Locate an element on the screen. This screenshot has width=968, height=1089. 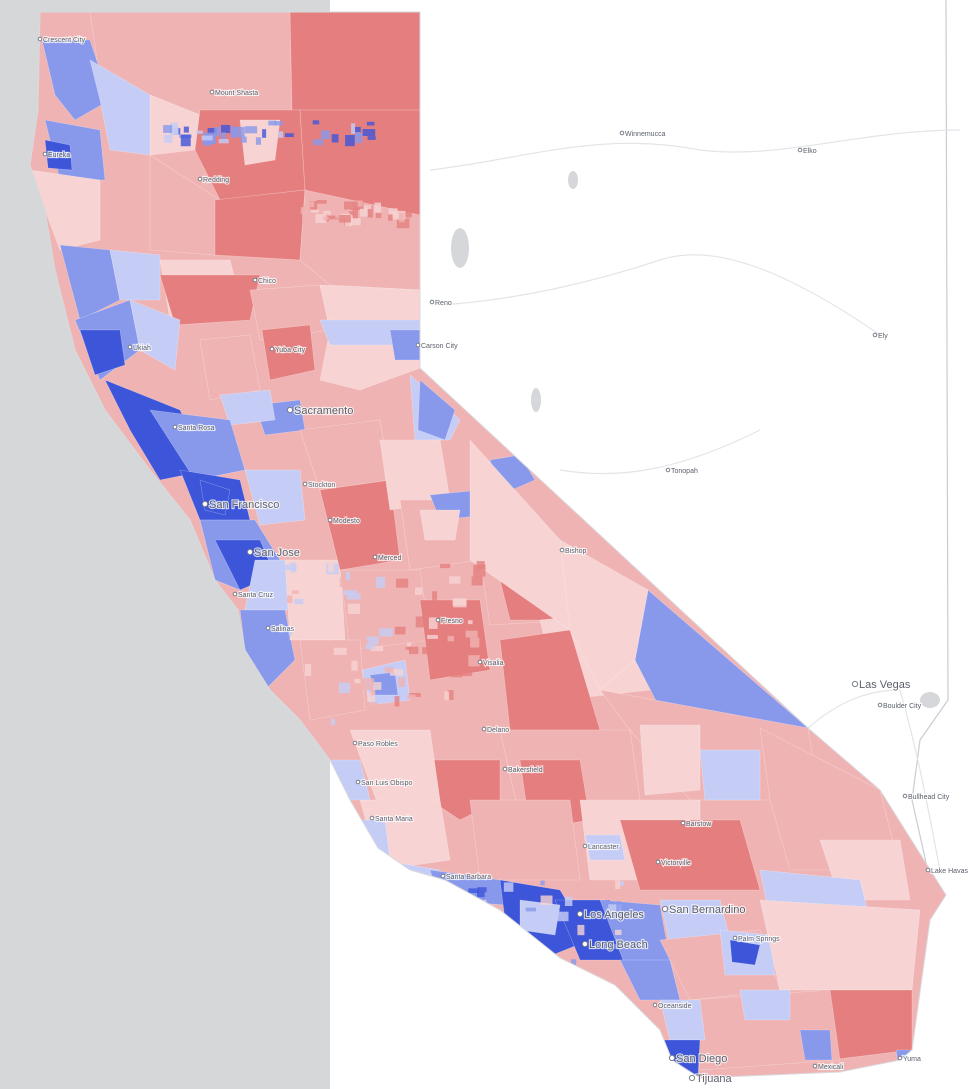
city-elko: Elko is located at coordinates (807, 151).